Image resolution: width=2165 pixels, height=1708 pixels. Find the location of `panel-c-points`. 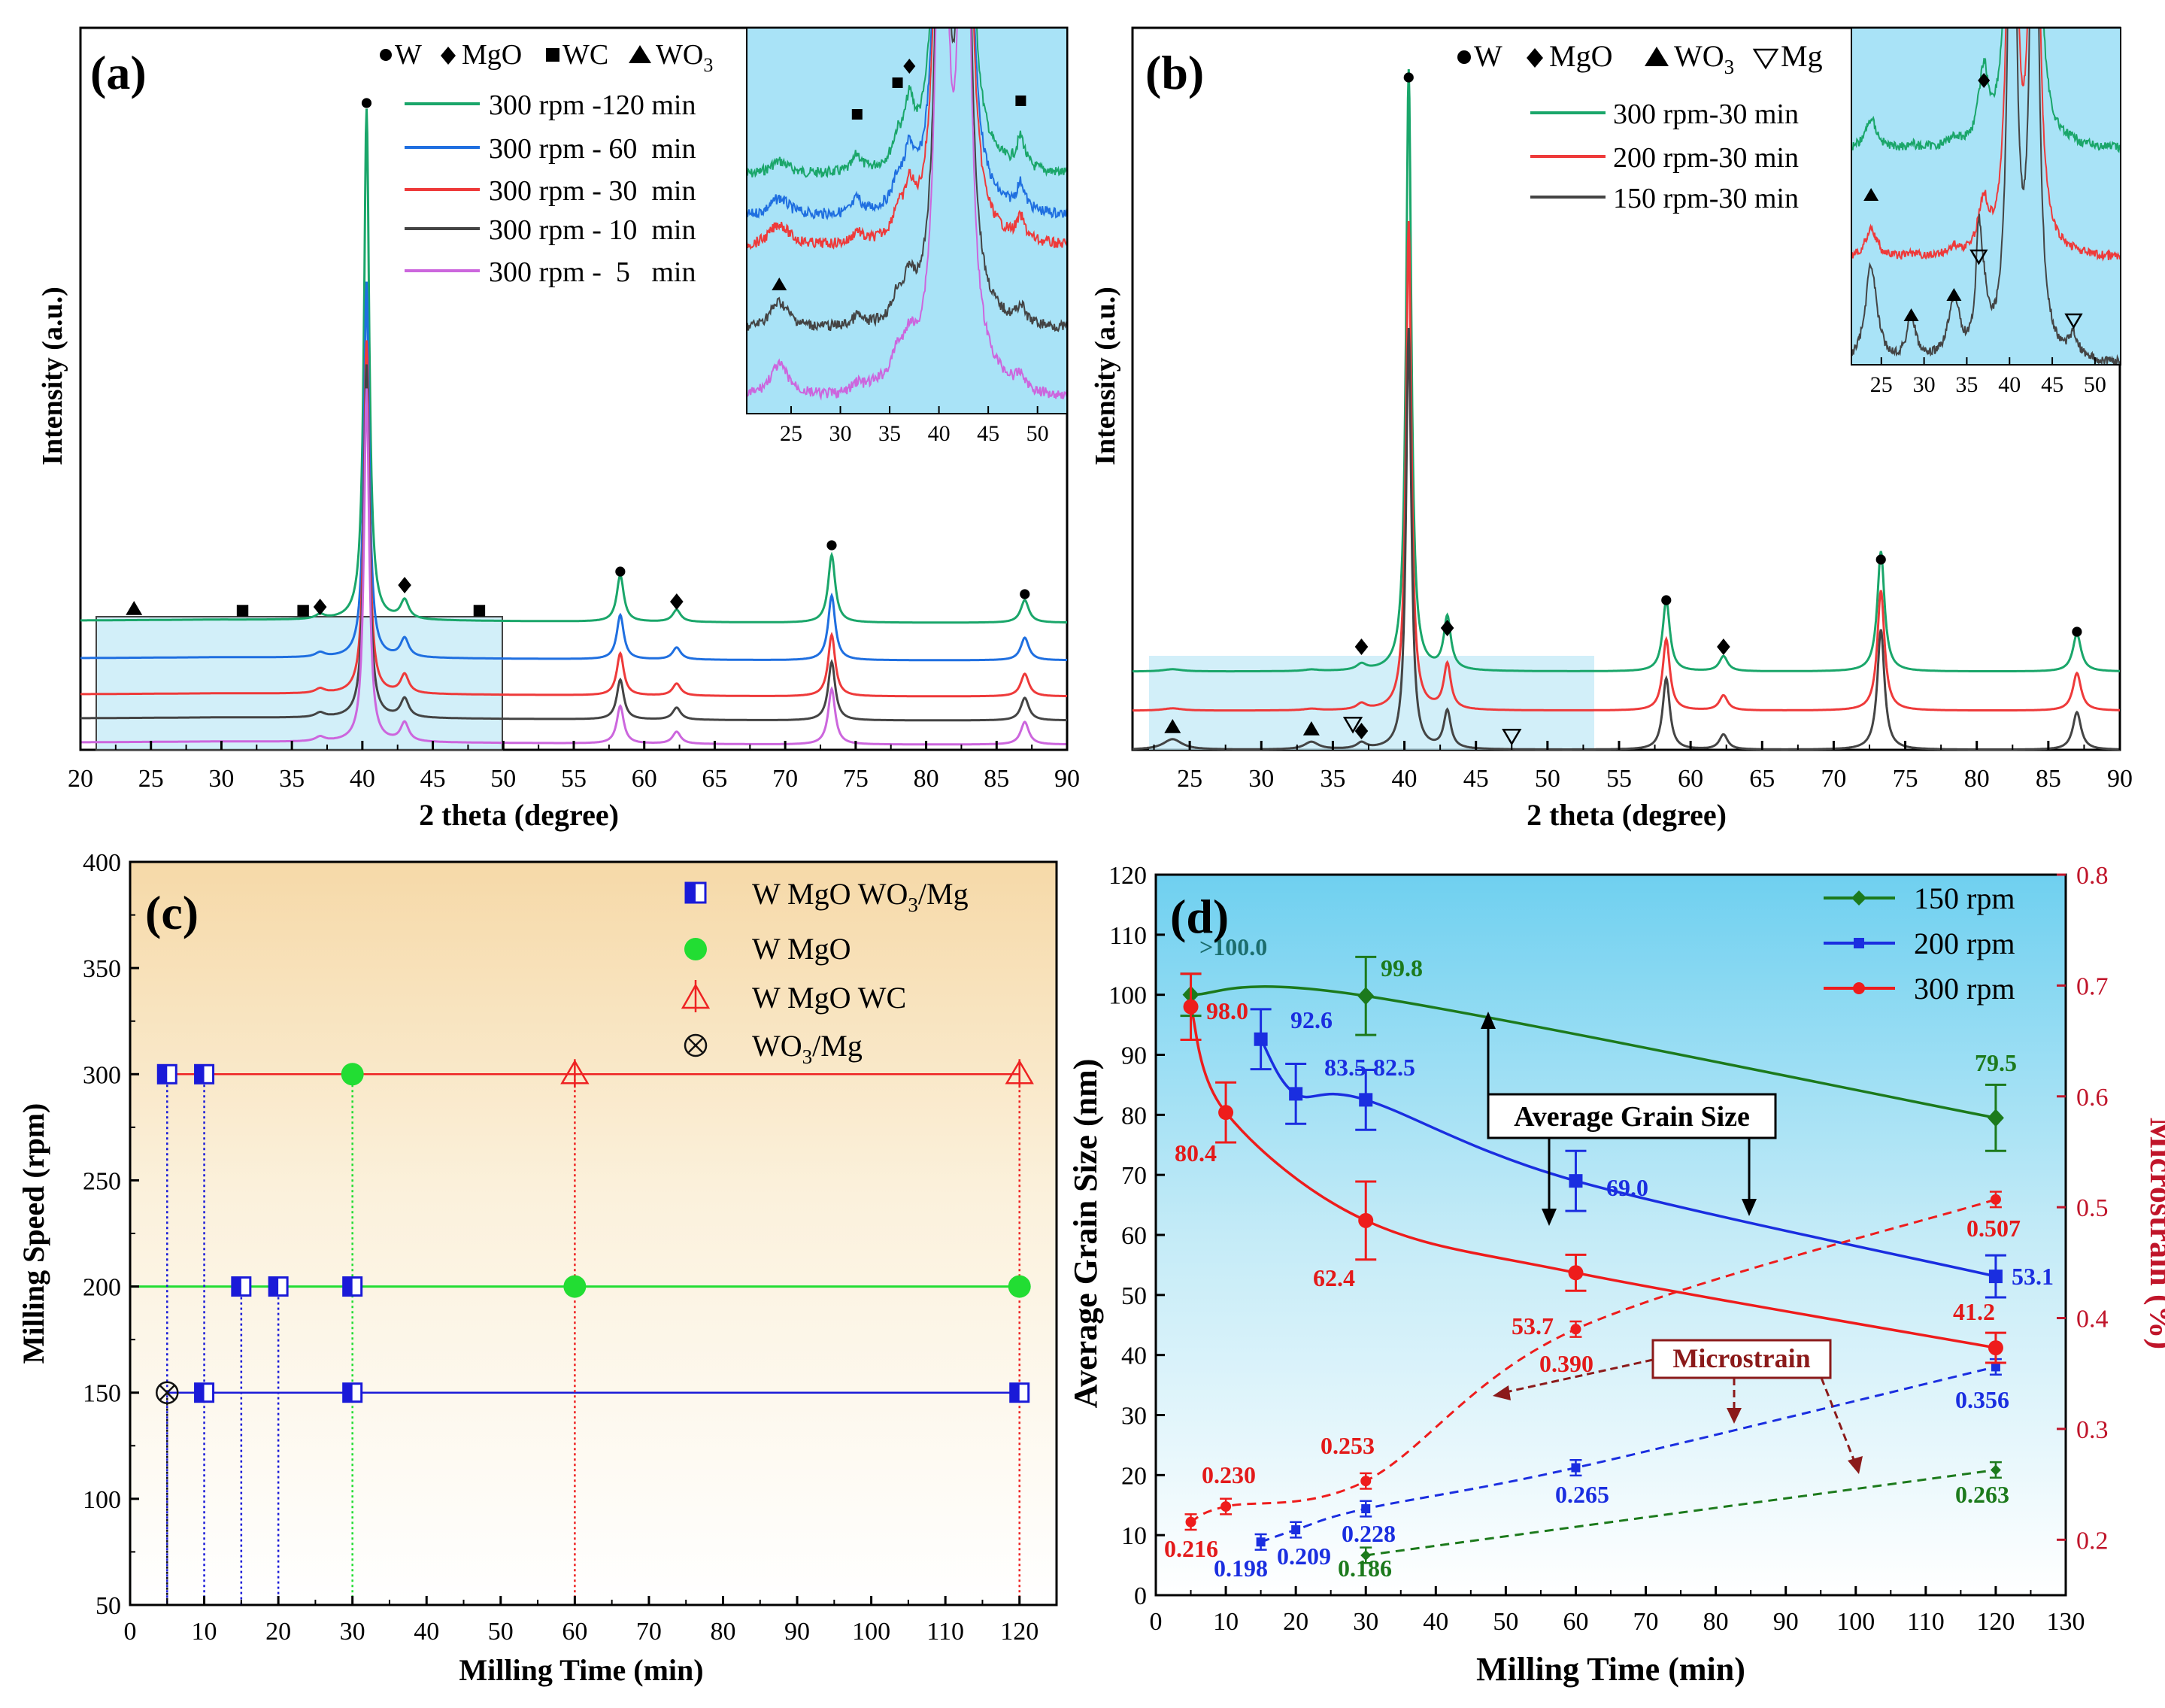

panel-c-points is located at coordinates (595, 1231).